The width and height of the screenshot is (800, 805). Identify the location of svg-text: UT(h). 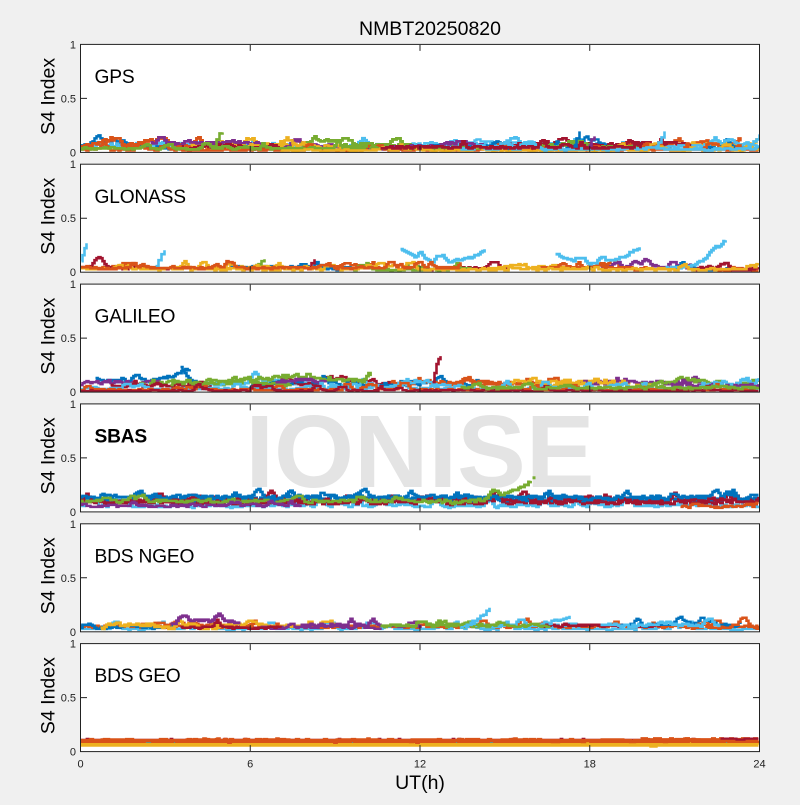
(420, 783).